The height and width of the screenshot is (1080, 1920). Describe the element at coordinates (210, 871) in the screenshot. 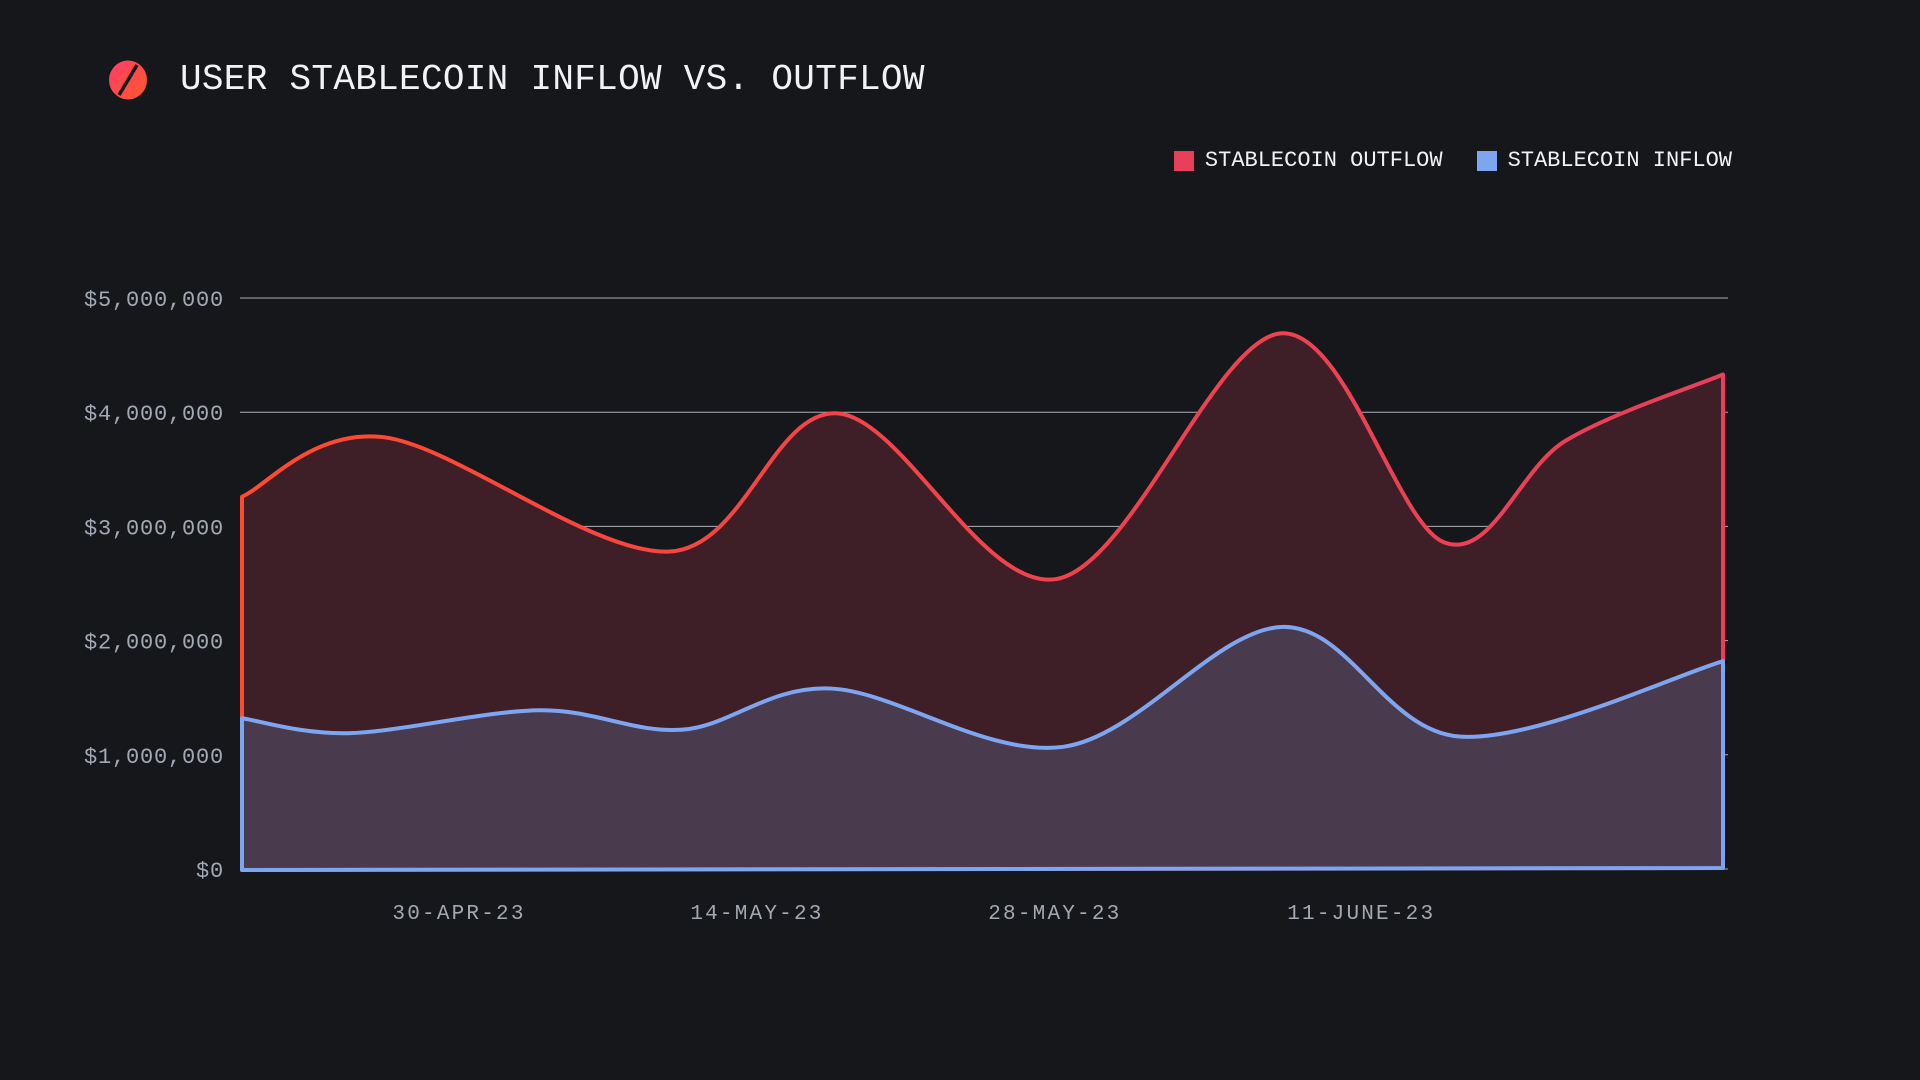

I see `y-tick-label: $0` at that location.